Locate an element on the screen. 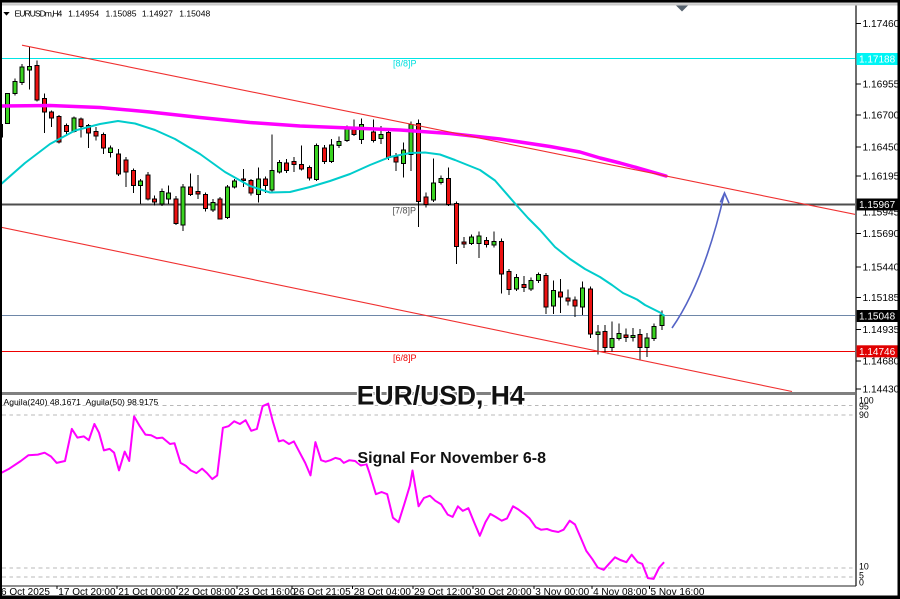  svg-text: 1.14935 is located at coordinates (881, 330).